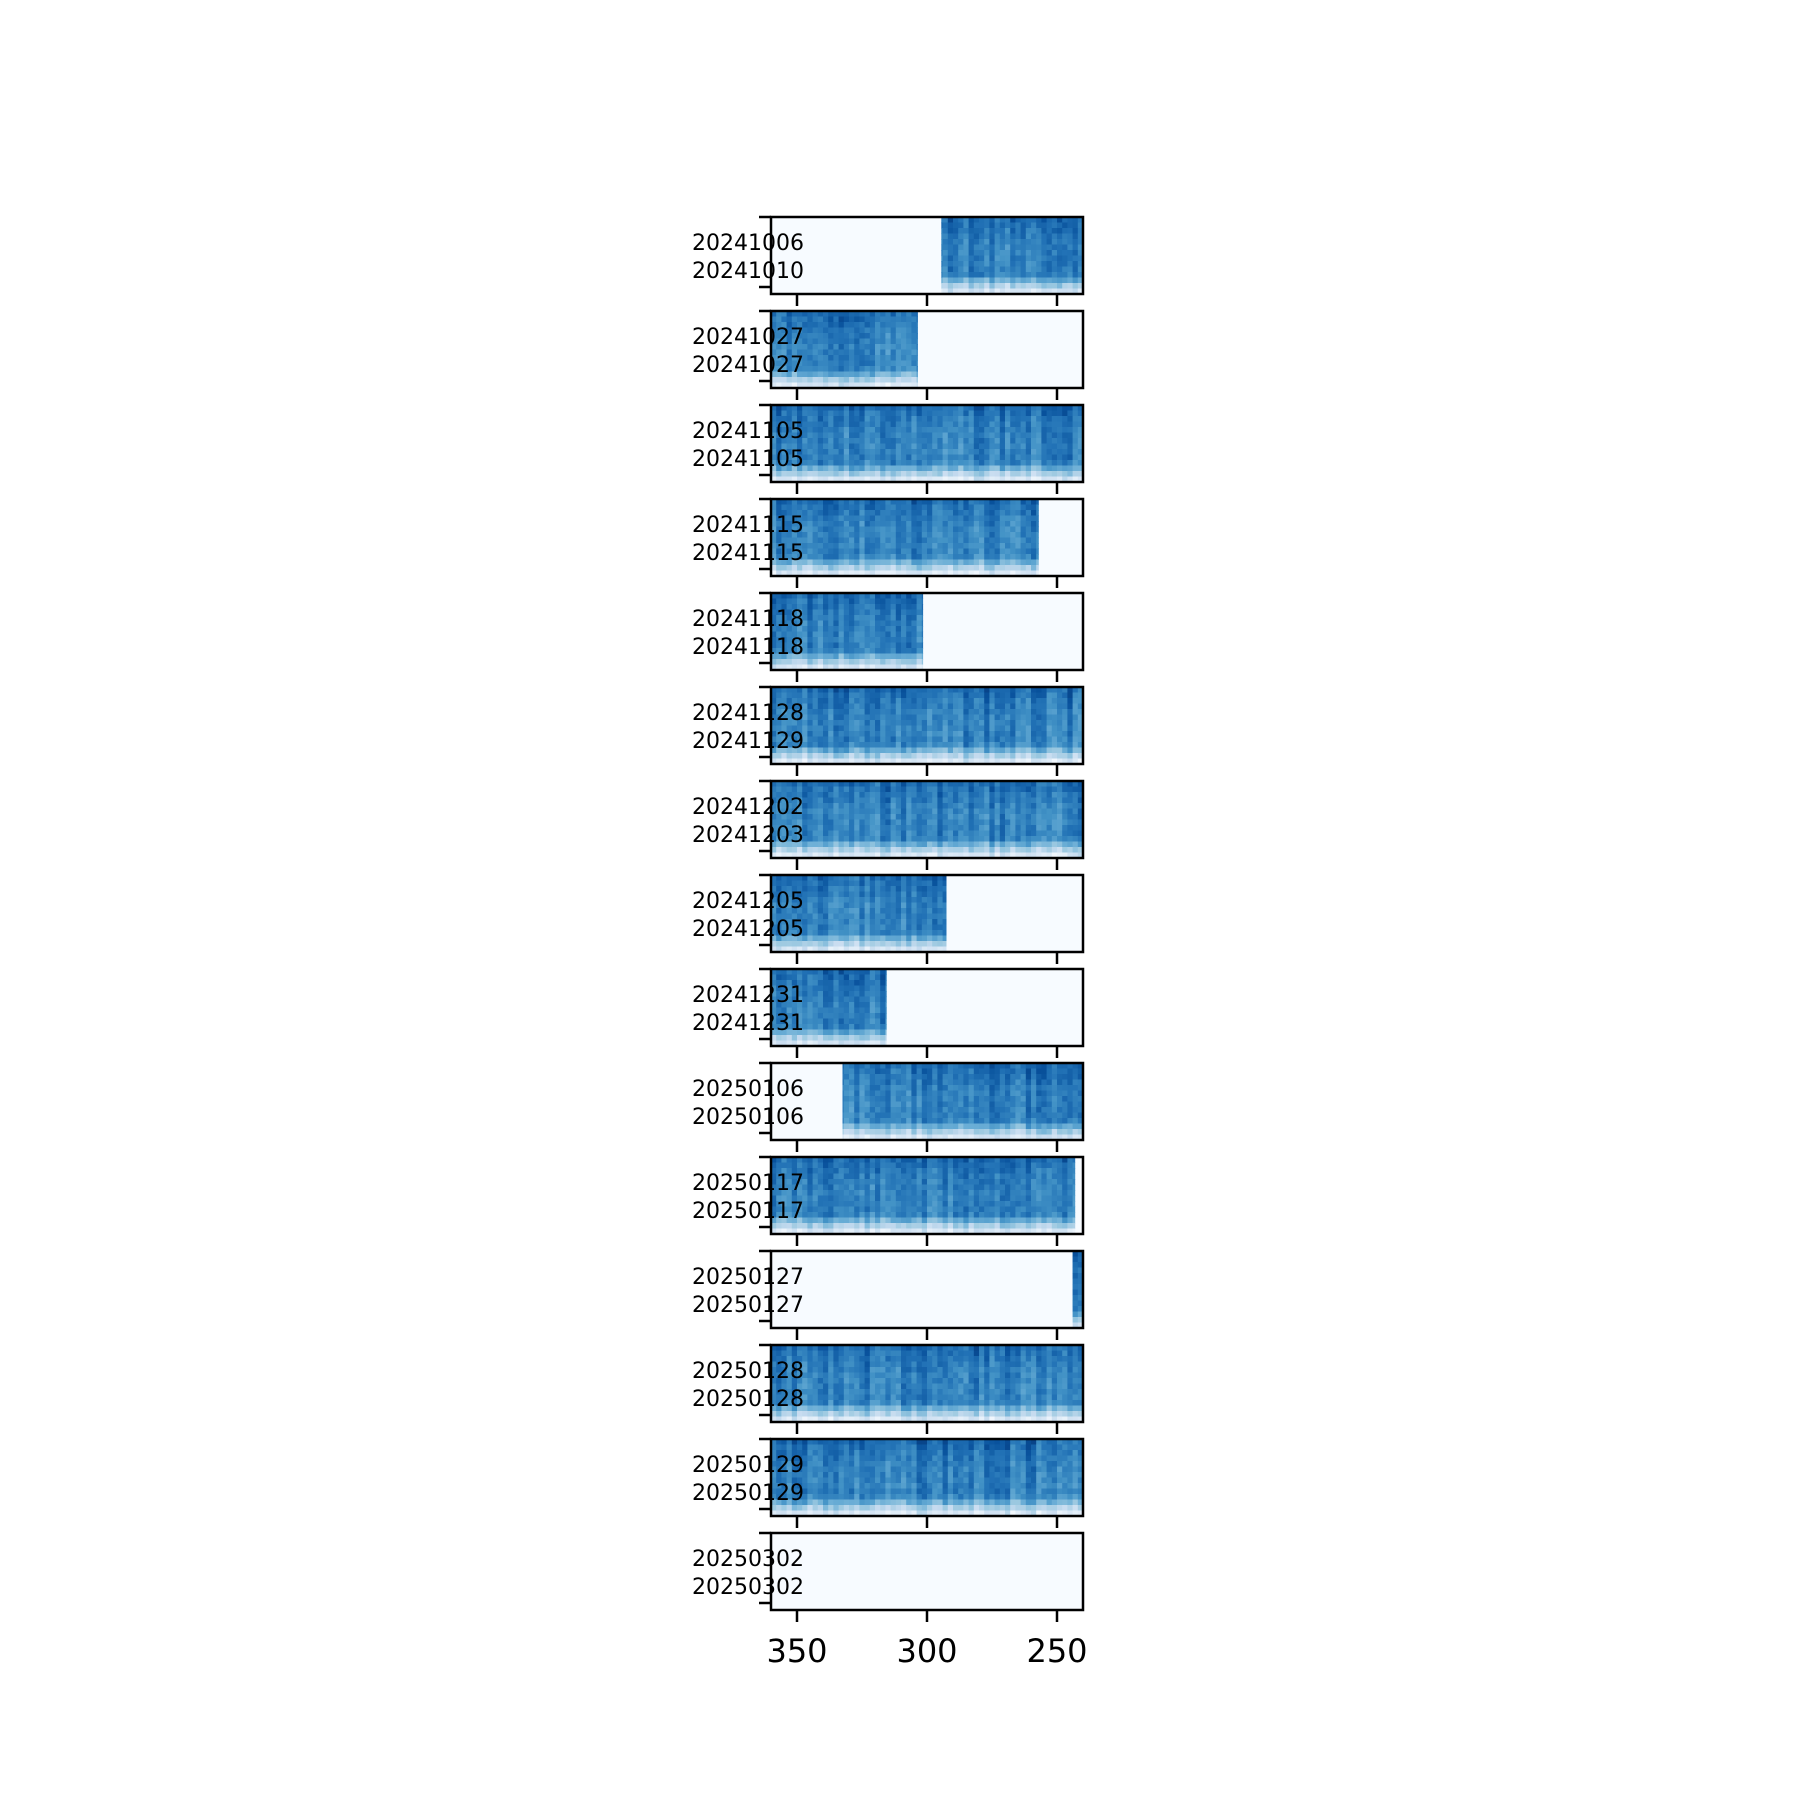 This screenshot has width=1800, height=1805. What do you see at coordinates (927, 726) in the screenshot?
I see `heatmap-cells` at bounding box center [927, 726].